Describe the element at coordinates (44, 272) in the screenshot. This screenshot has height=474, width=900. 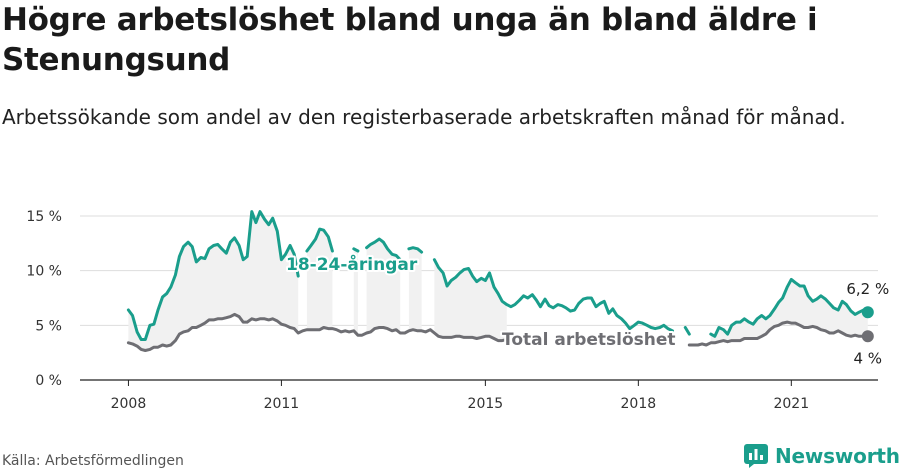
I see `y-tick-label: 10 %` at that location.